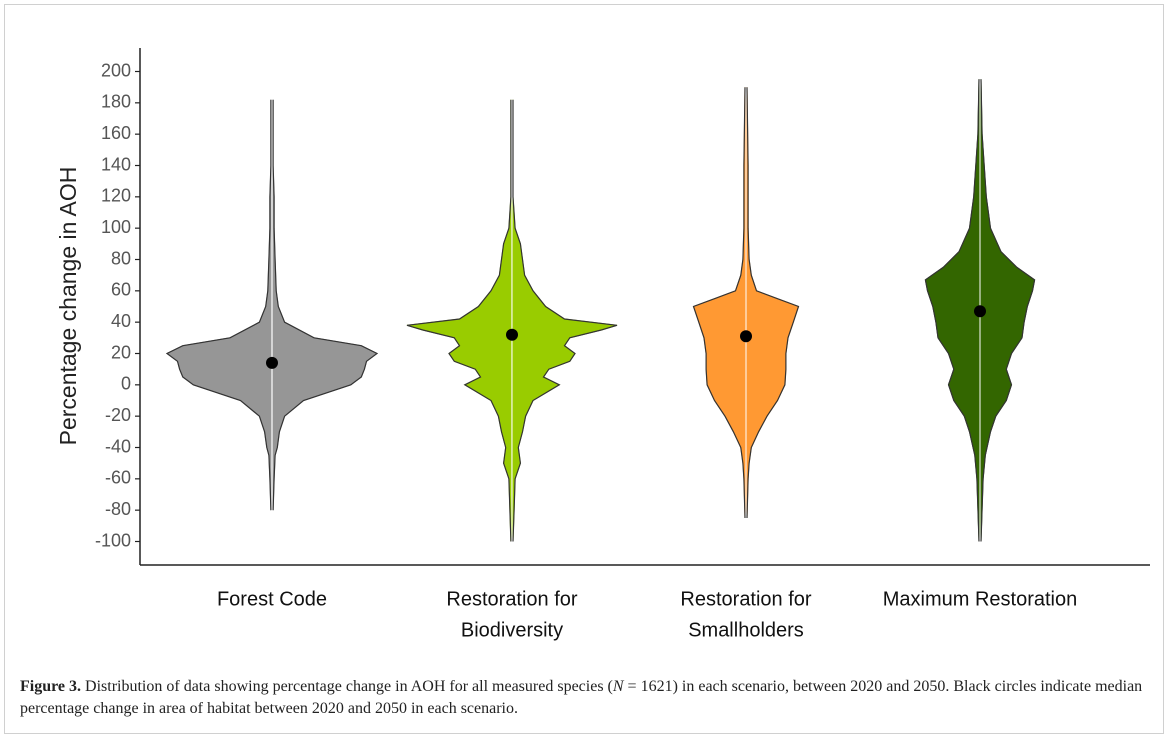 The image size is (1170, 740). I want to click on x-tick-label: Biodiversity, so click(512, 630).